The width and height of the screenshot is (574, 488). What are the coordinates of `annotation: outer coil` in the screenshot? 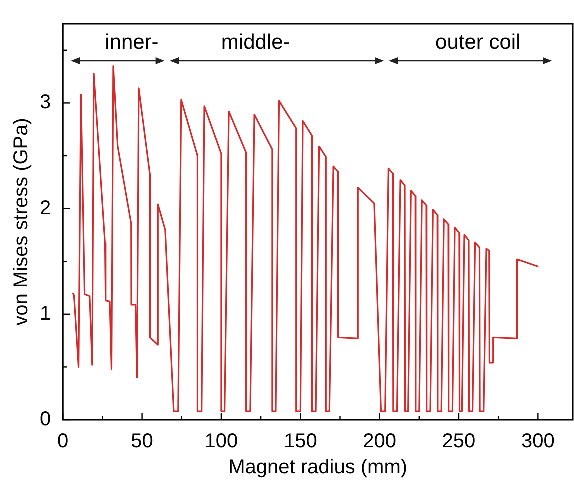 It's located at (478, 42).